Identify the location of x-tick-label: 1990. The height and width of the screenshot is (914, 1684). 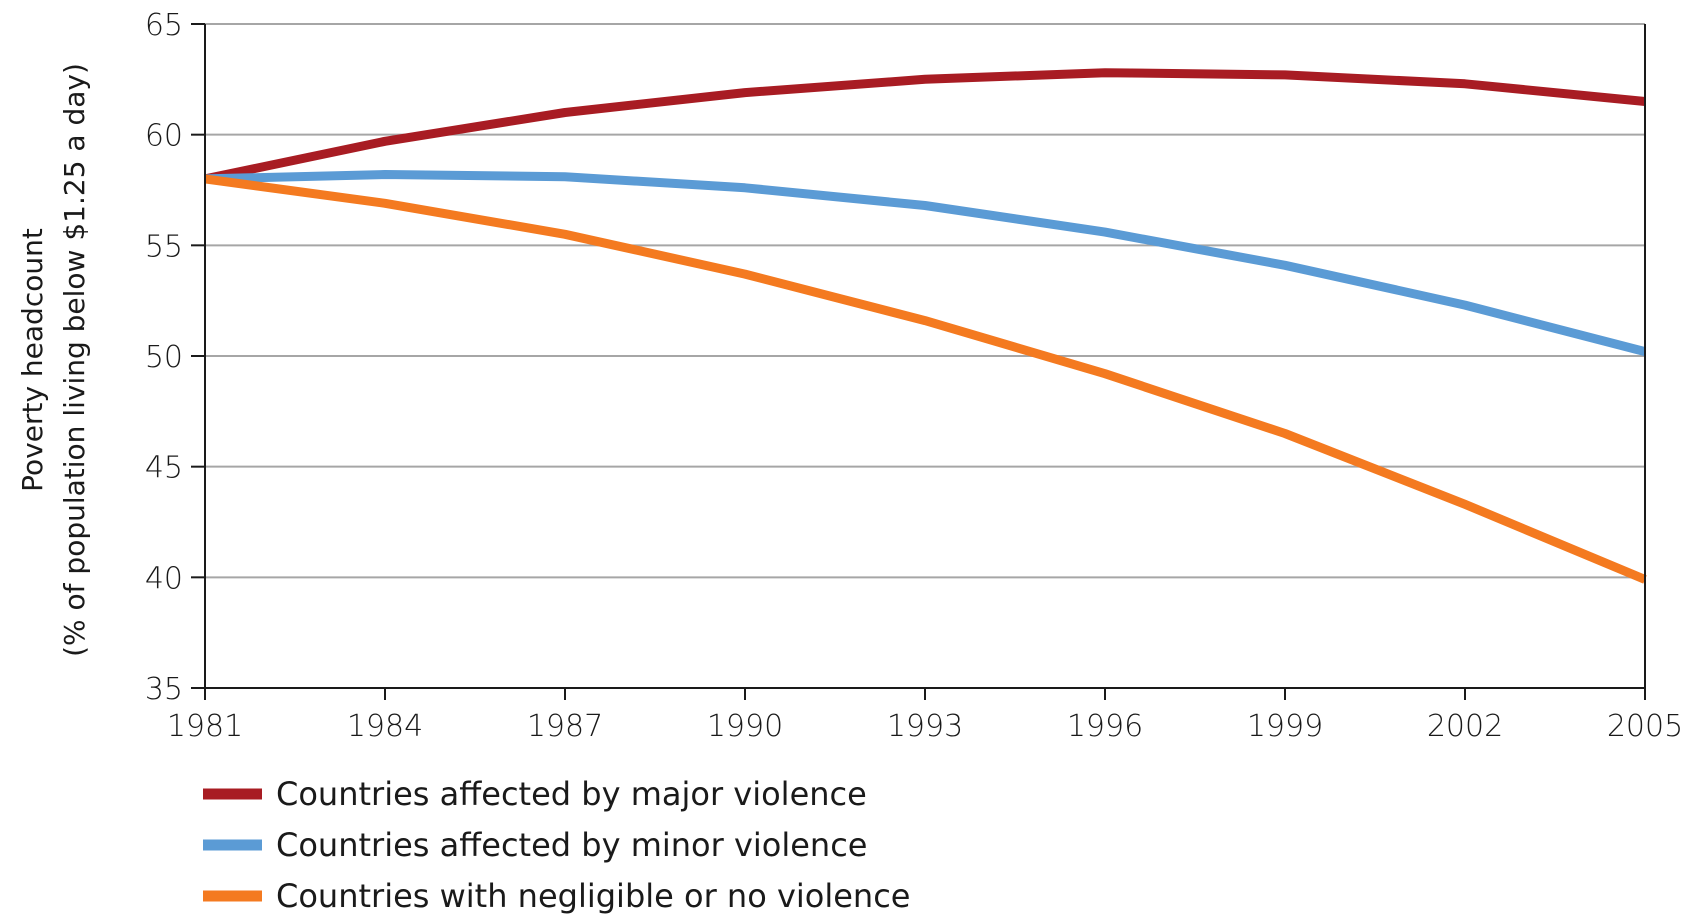
(745, 726).